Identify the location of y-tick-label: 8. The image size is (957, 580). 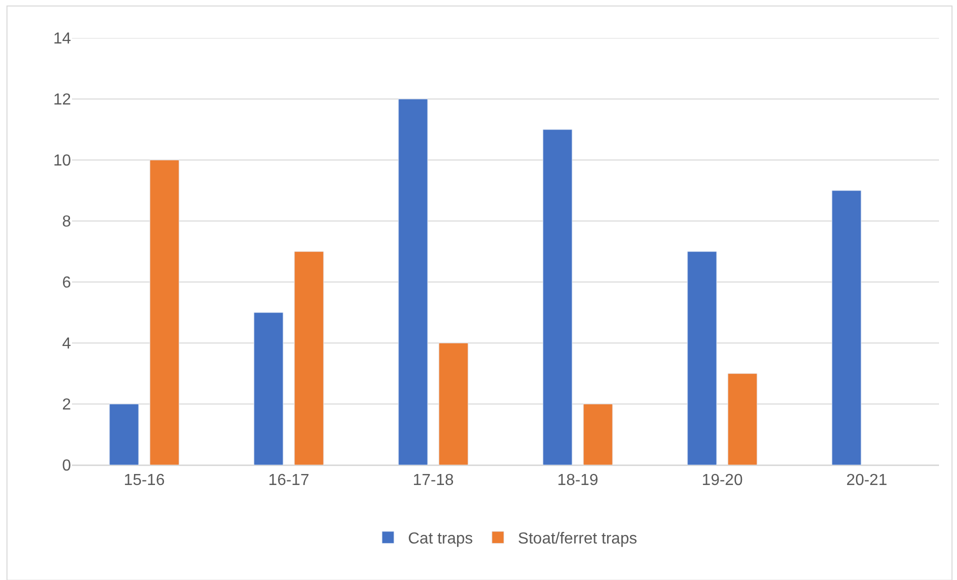
(67, 222).